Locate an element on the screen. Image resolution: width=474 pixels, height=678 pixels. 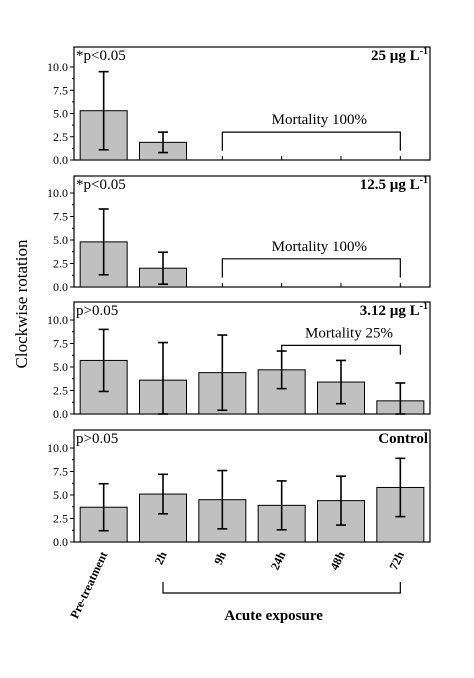
concentration-label: 3.12 µg L-1 is located at coordinates (394, 310).